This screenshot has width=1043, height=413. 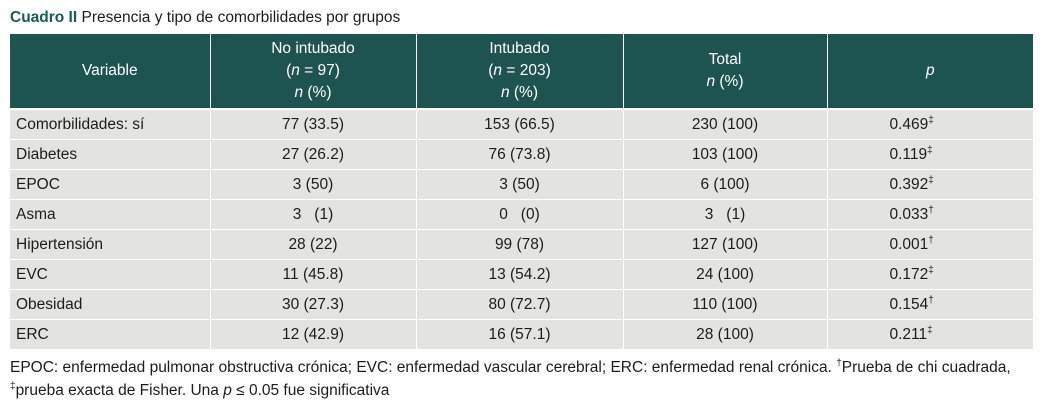 I want to click on cell-intubado-text: 0 (0), so click(x=519, y=214).